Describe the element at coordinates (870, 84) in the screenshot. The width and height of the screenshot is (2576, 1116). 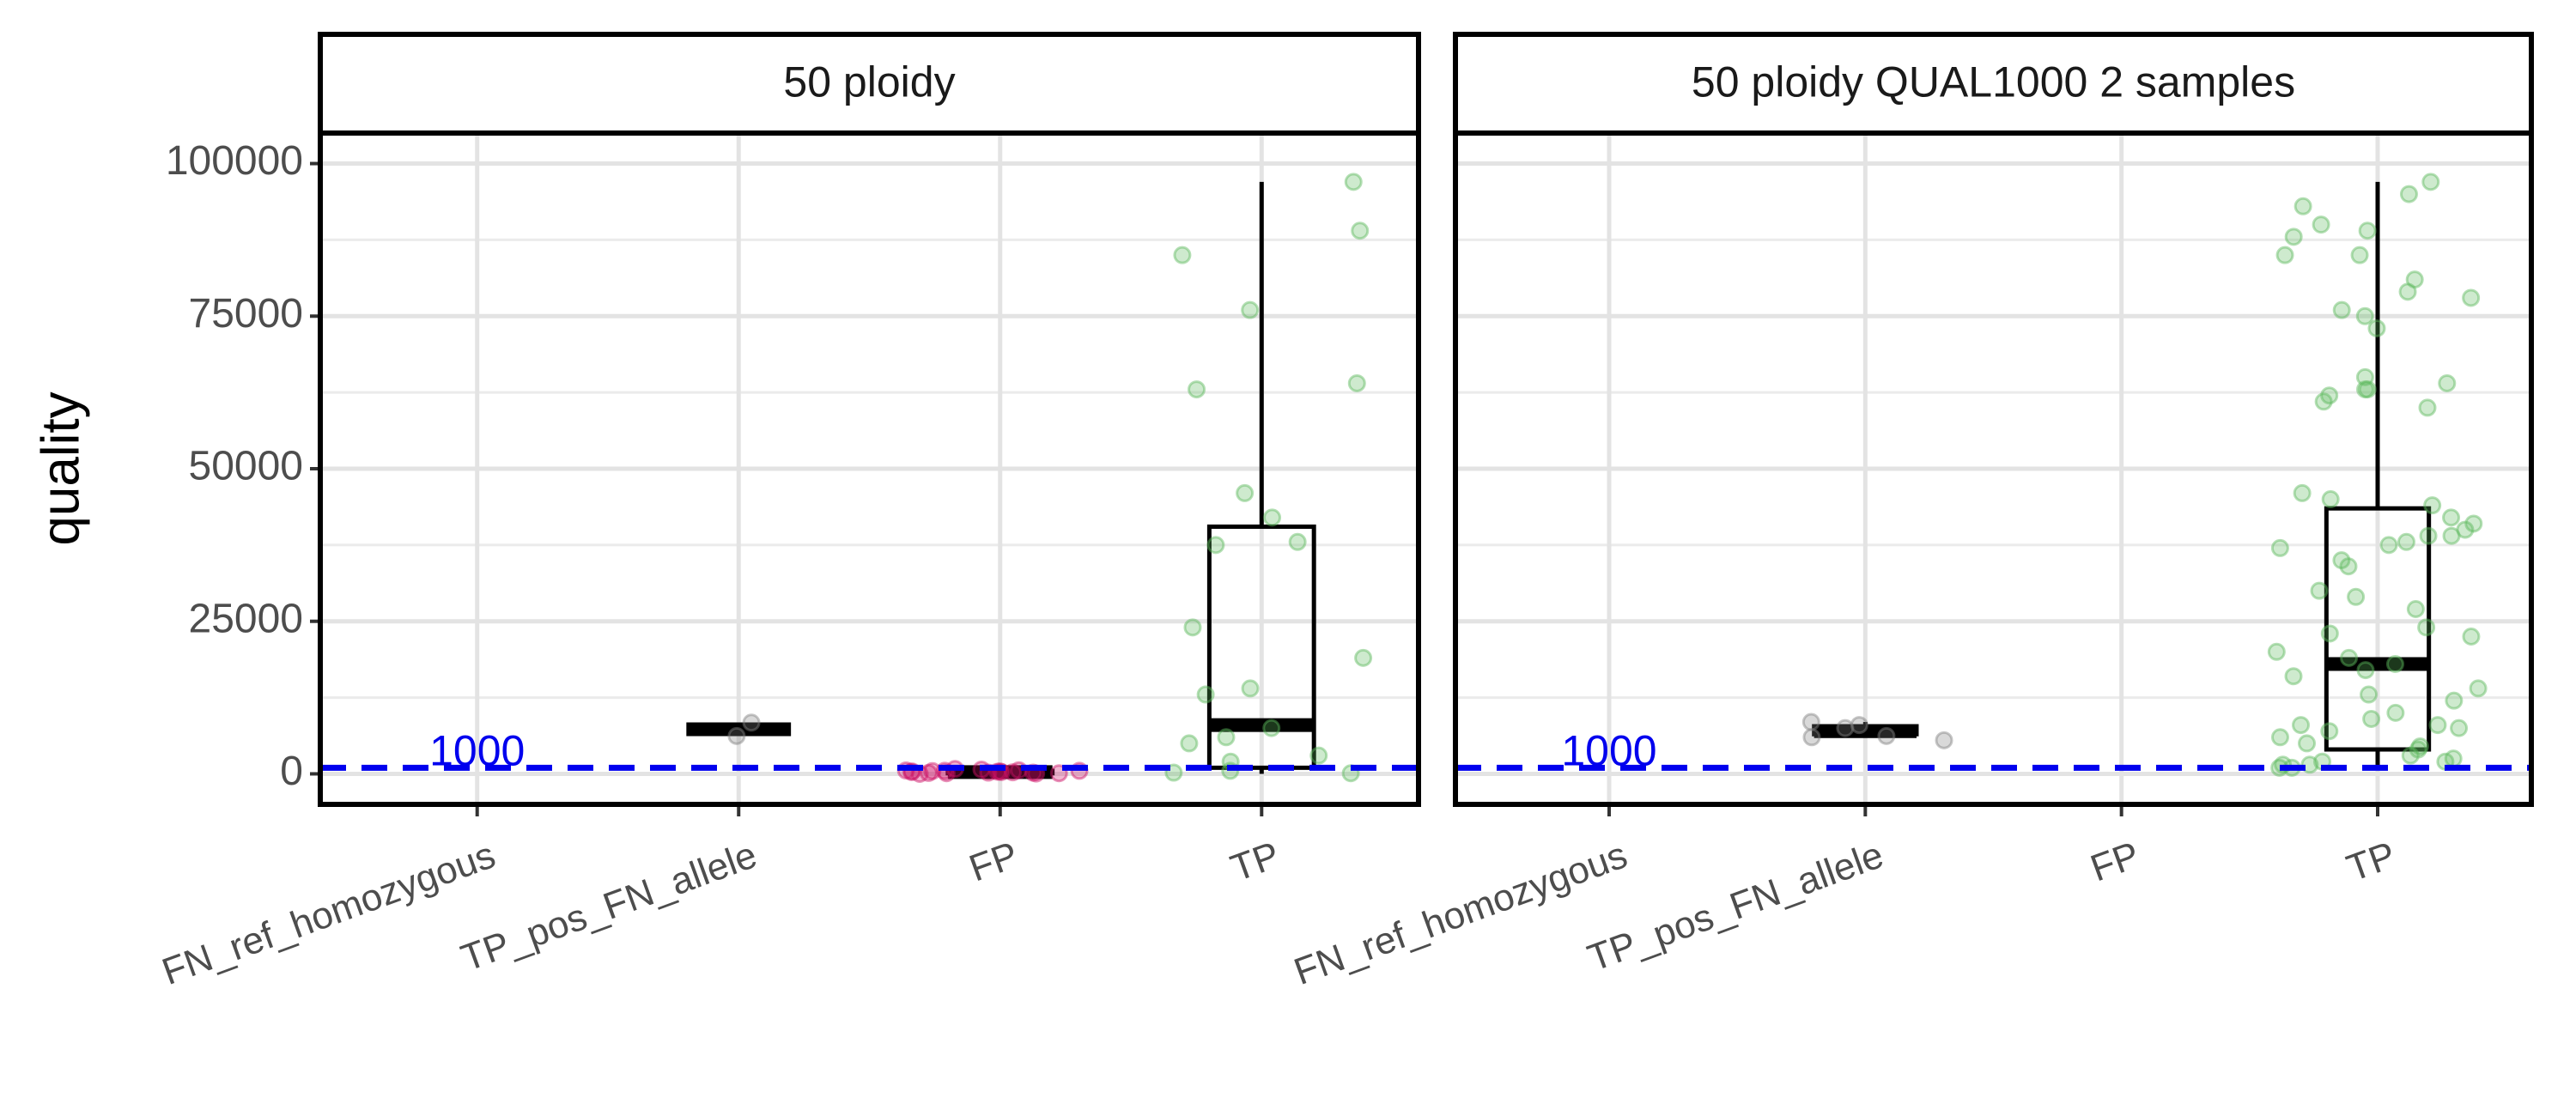
I see `facet-strip` at that location.